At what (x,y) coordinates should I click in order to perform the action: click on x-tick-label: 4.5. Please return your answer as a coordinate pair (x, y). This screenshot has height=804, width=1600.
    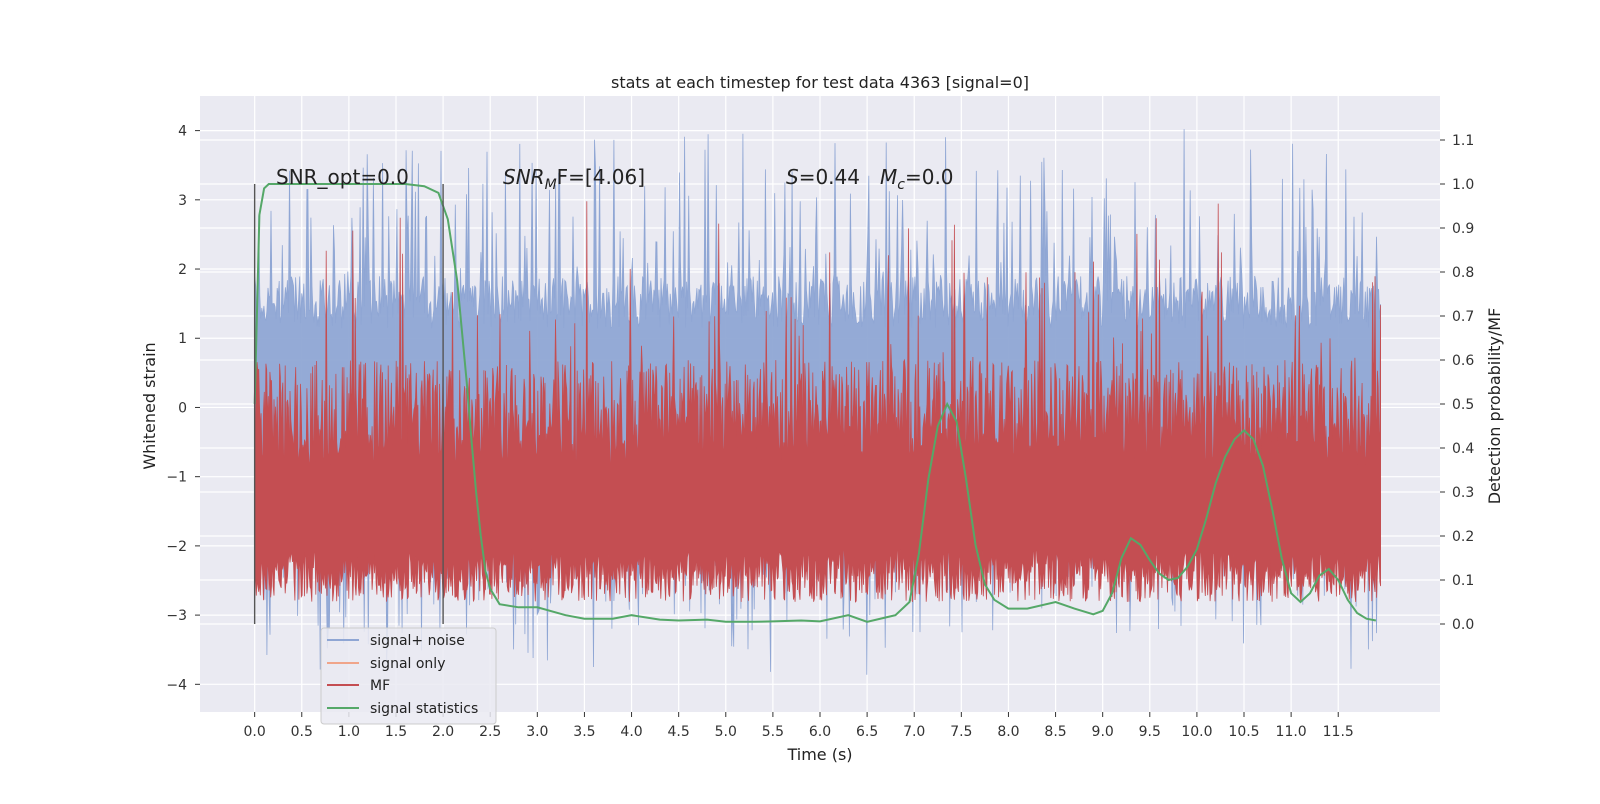
    Looking at the image, I should click on (679, 732).